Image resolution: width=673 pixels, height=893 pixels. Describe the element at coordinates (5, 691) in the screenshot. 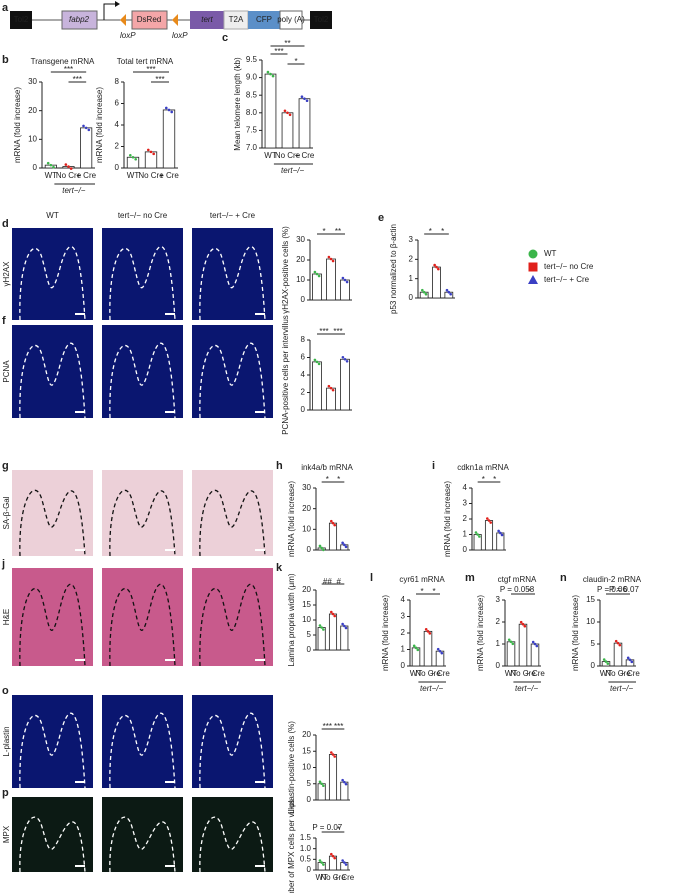

I see `panel-letter: o` at that location.